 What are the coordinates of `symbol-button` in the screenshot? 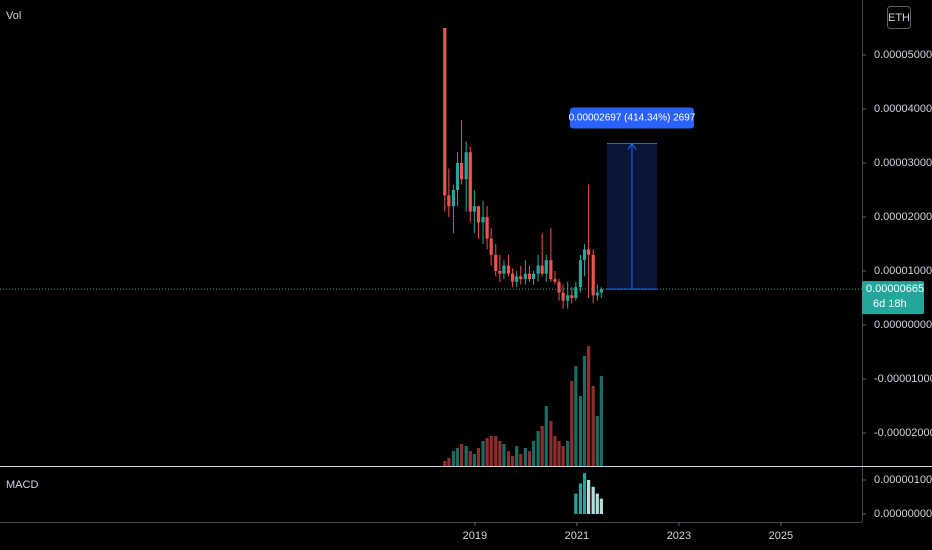 It's located at (899, 17).